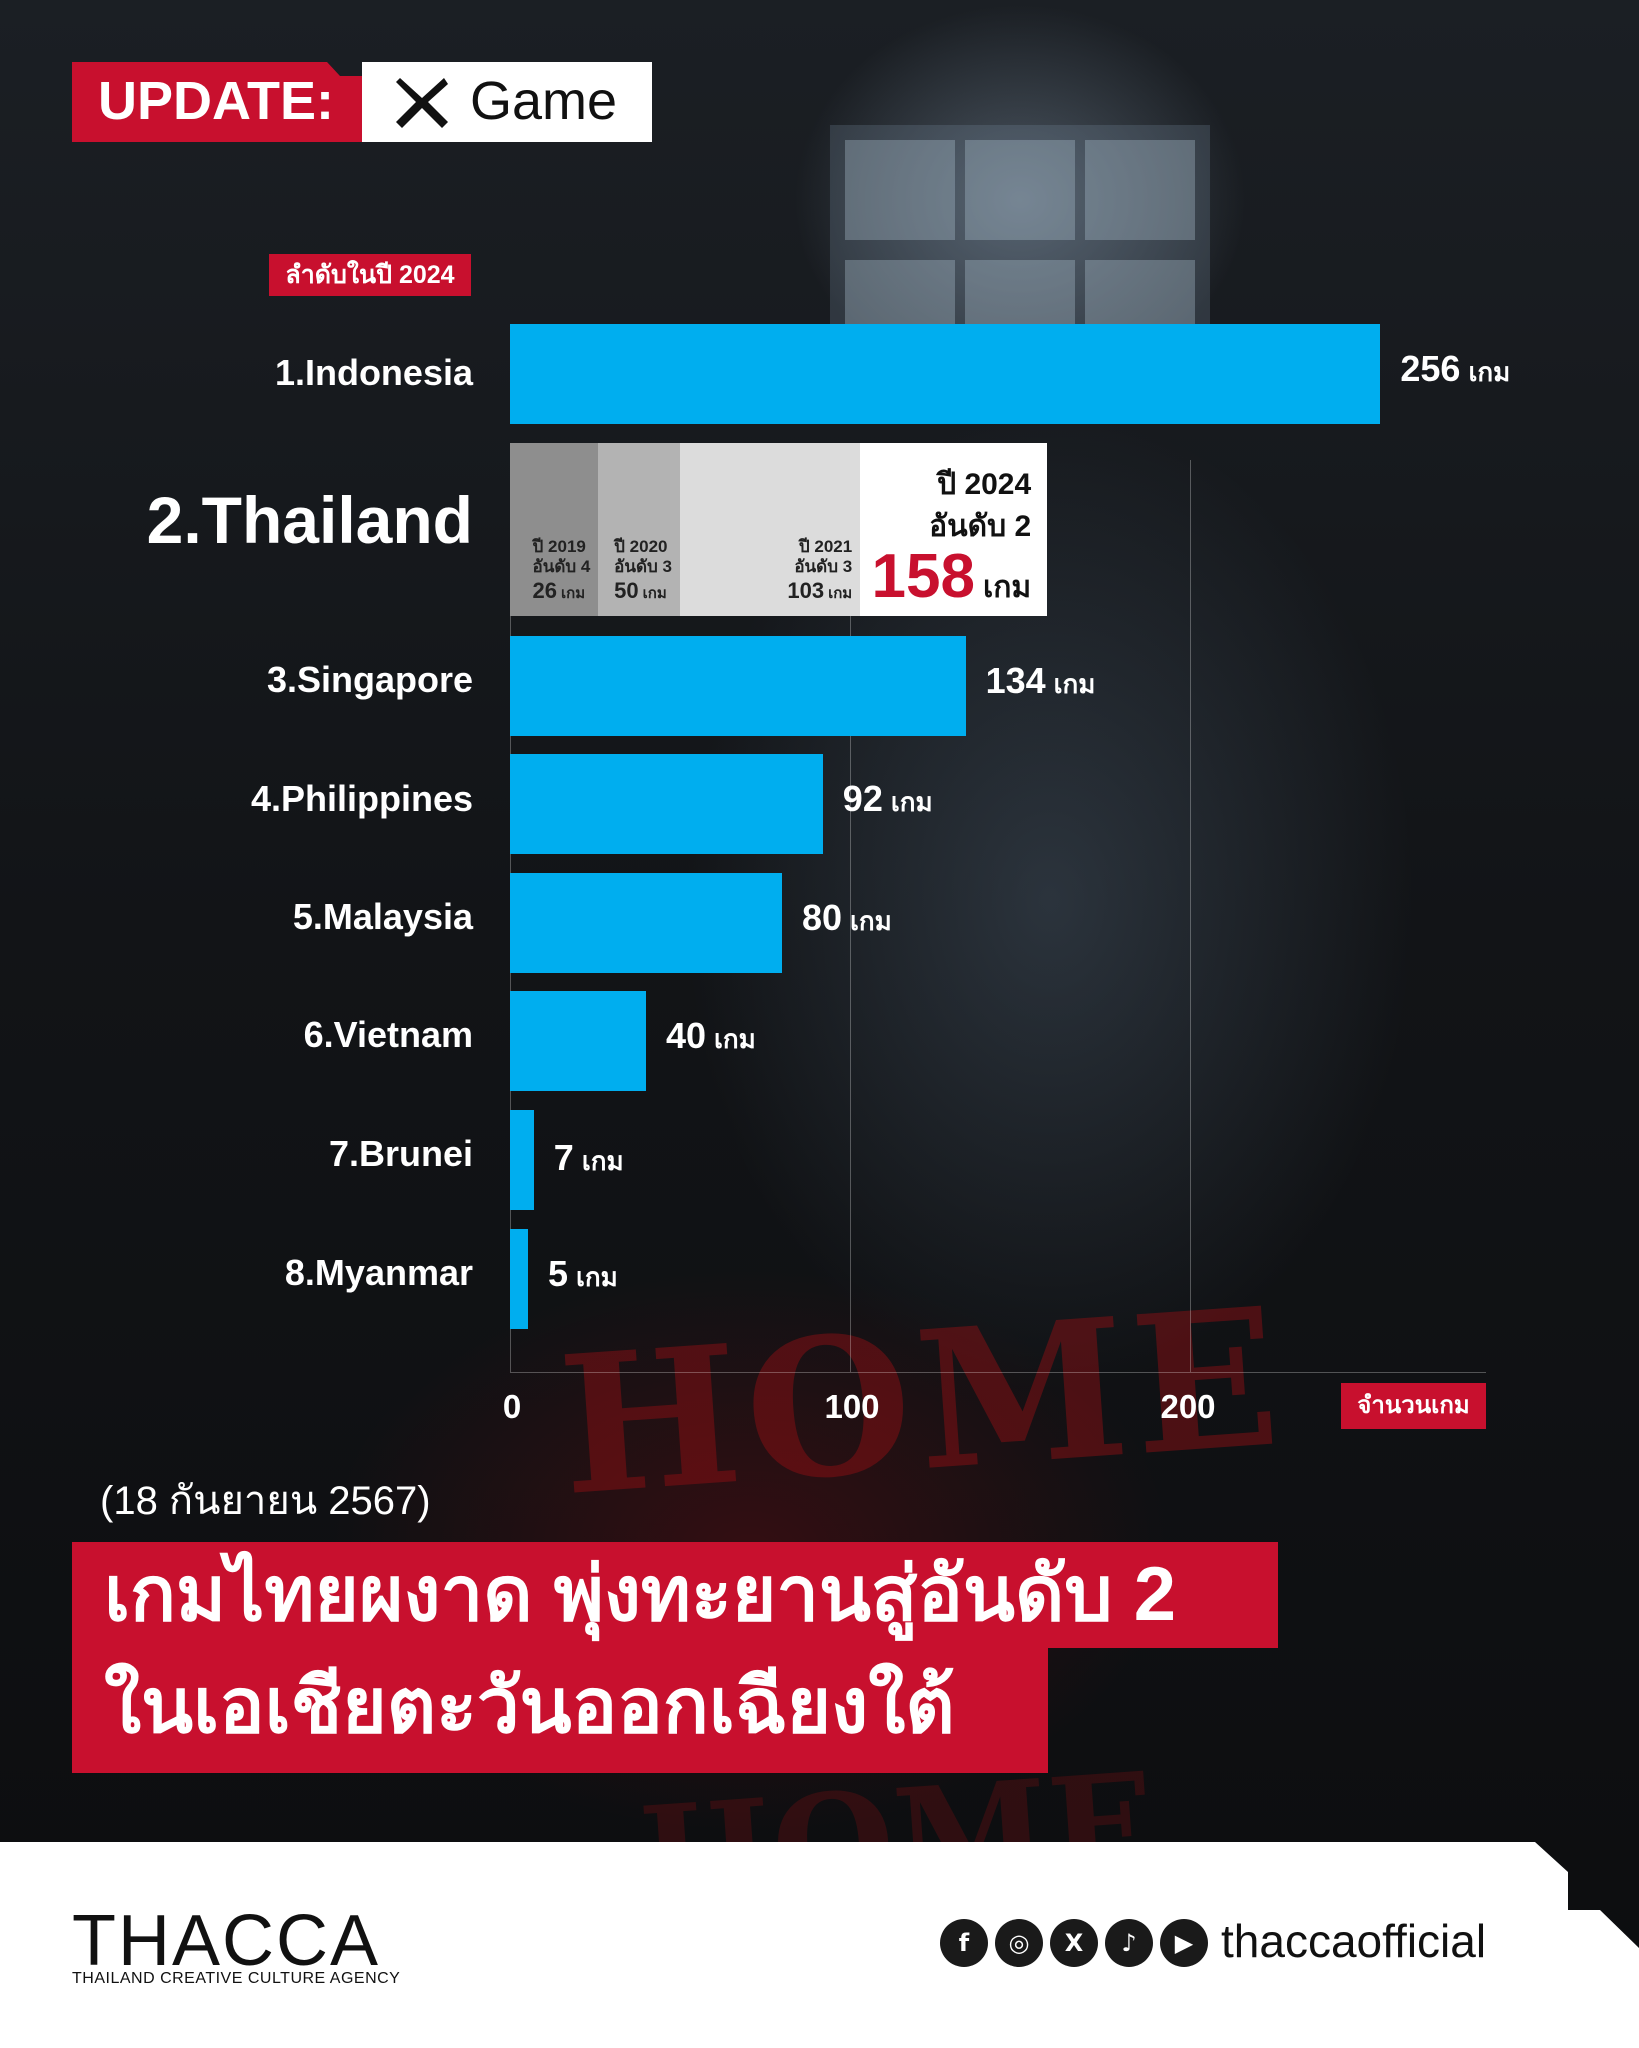  I want to click on rank-year-tag: ลำดับในปี 2024, so click(370, 275).